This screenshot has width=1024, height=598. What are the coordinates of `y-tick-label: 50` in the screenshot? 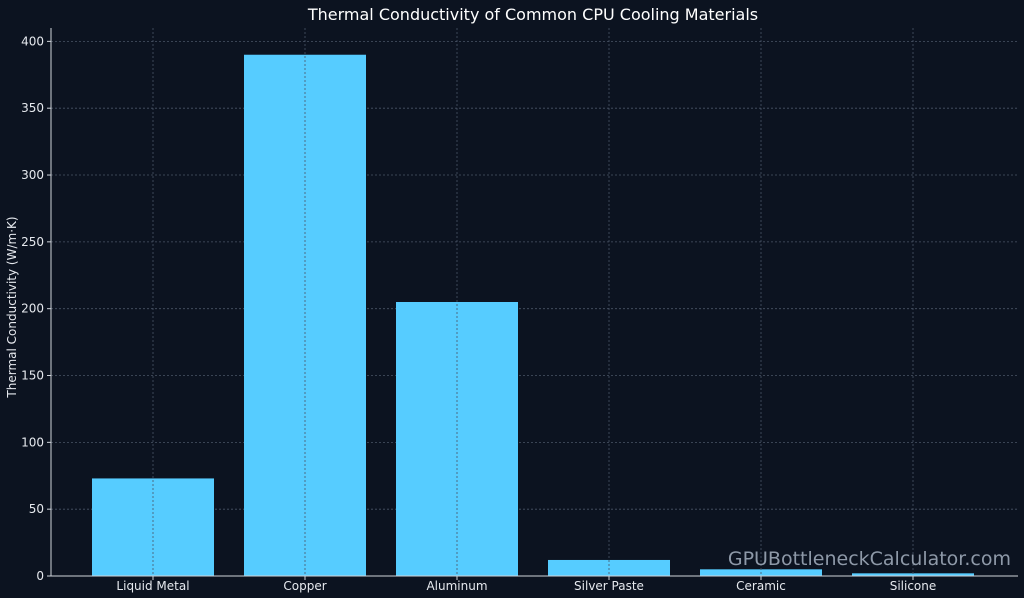 It's located at (36, 509).